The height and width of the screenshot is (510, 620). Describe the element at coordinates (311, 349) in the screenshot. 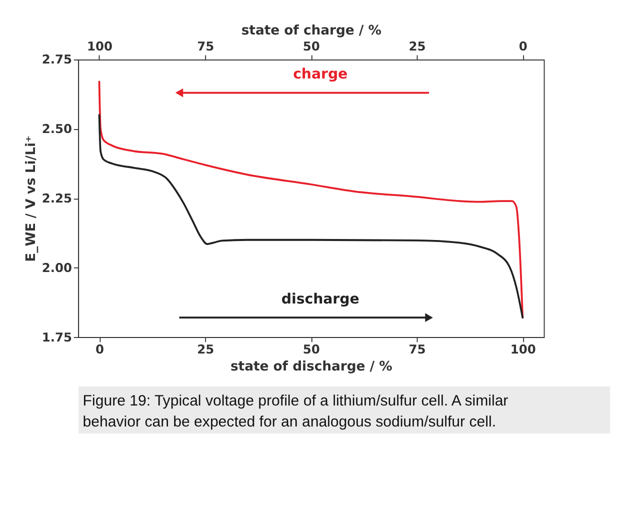

I see `x-tick-label: 50` at that location.